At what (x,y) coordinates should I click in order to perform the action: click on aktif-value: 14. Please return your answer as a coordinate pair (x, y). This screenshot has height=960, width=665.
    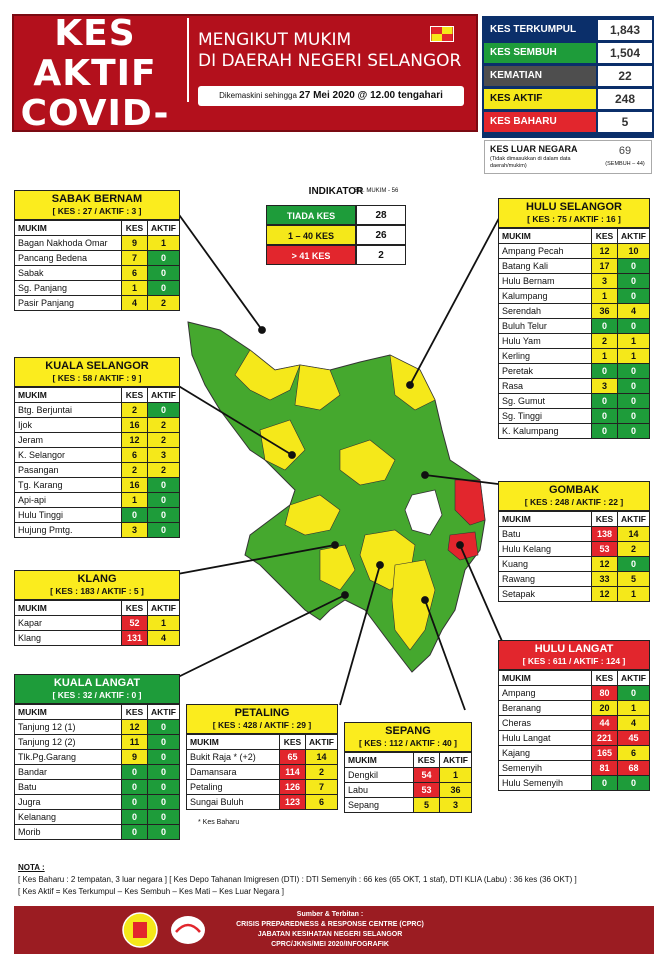
    Looking at the image, I should click on (633, 534).